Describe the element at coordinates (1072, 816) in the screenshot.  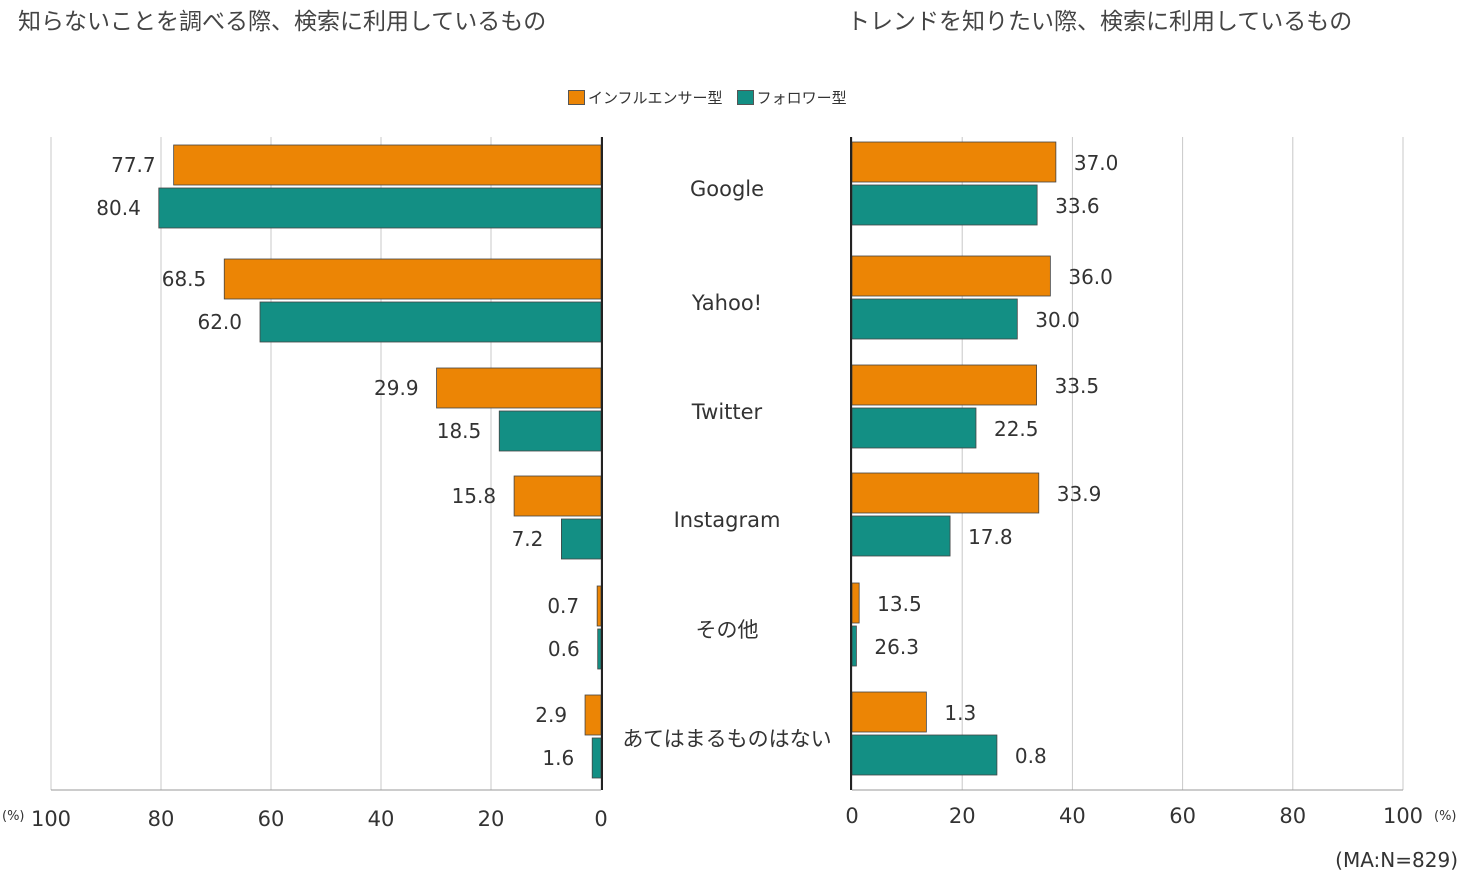
I see `x-tick-right-40: 40` at that location.